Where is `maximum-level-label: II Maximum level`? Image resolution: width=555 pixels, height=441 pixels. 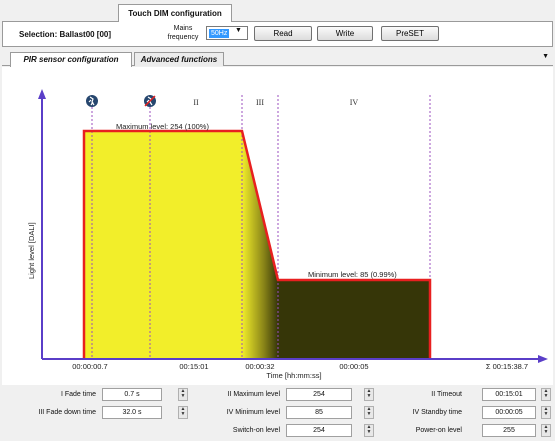 maximum-level-label: II Maximum level is located at coordinates (253, 394).